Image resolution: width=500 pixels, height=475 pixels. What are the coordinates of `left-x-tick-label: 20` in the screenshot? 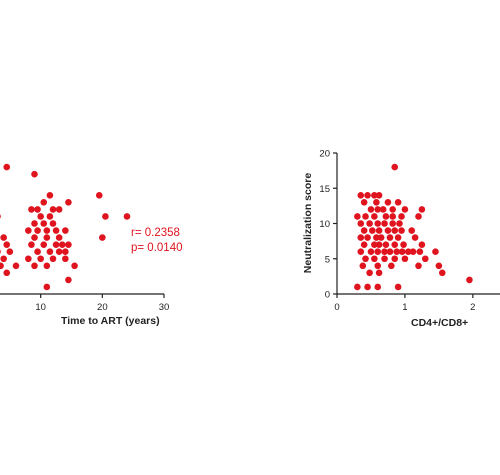 It's located at (102, 307).